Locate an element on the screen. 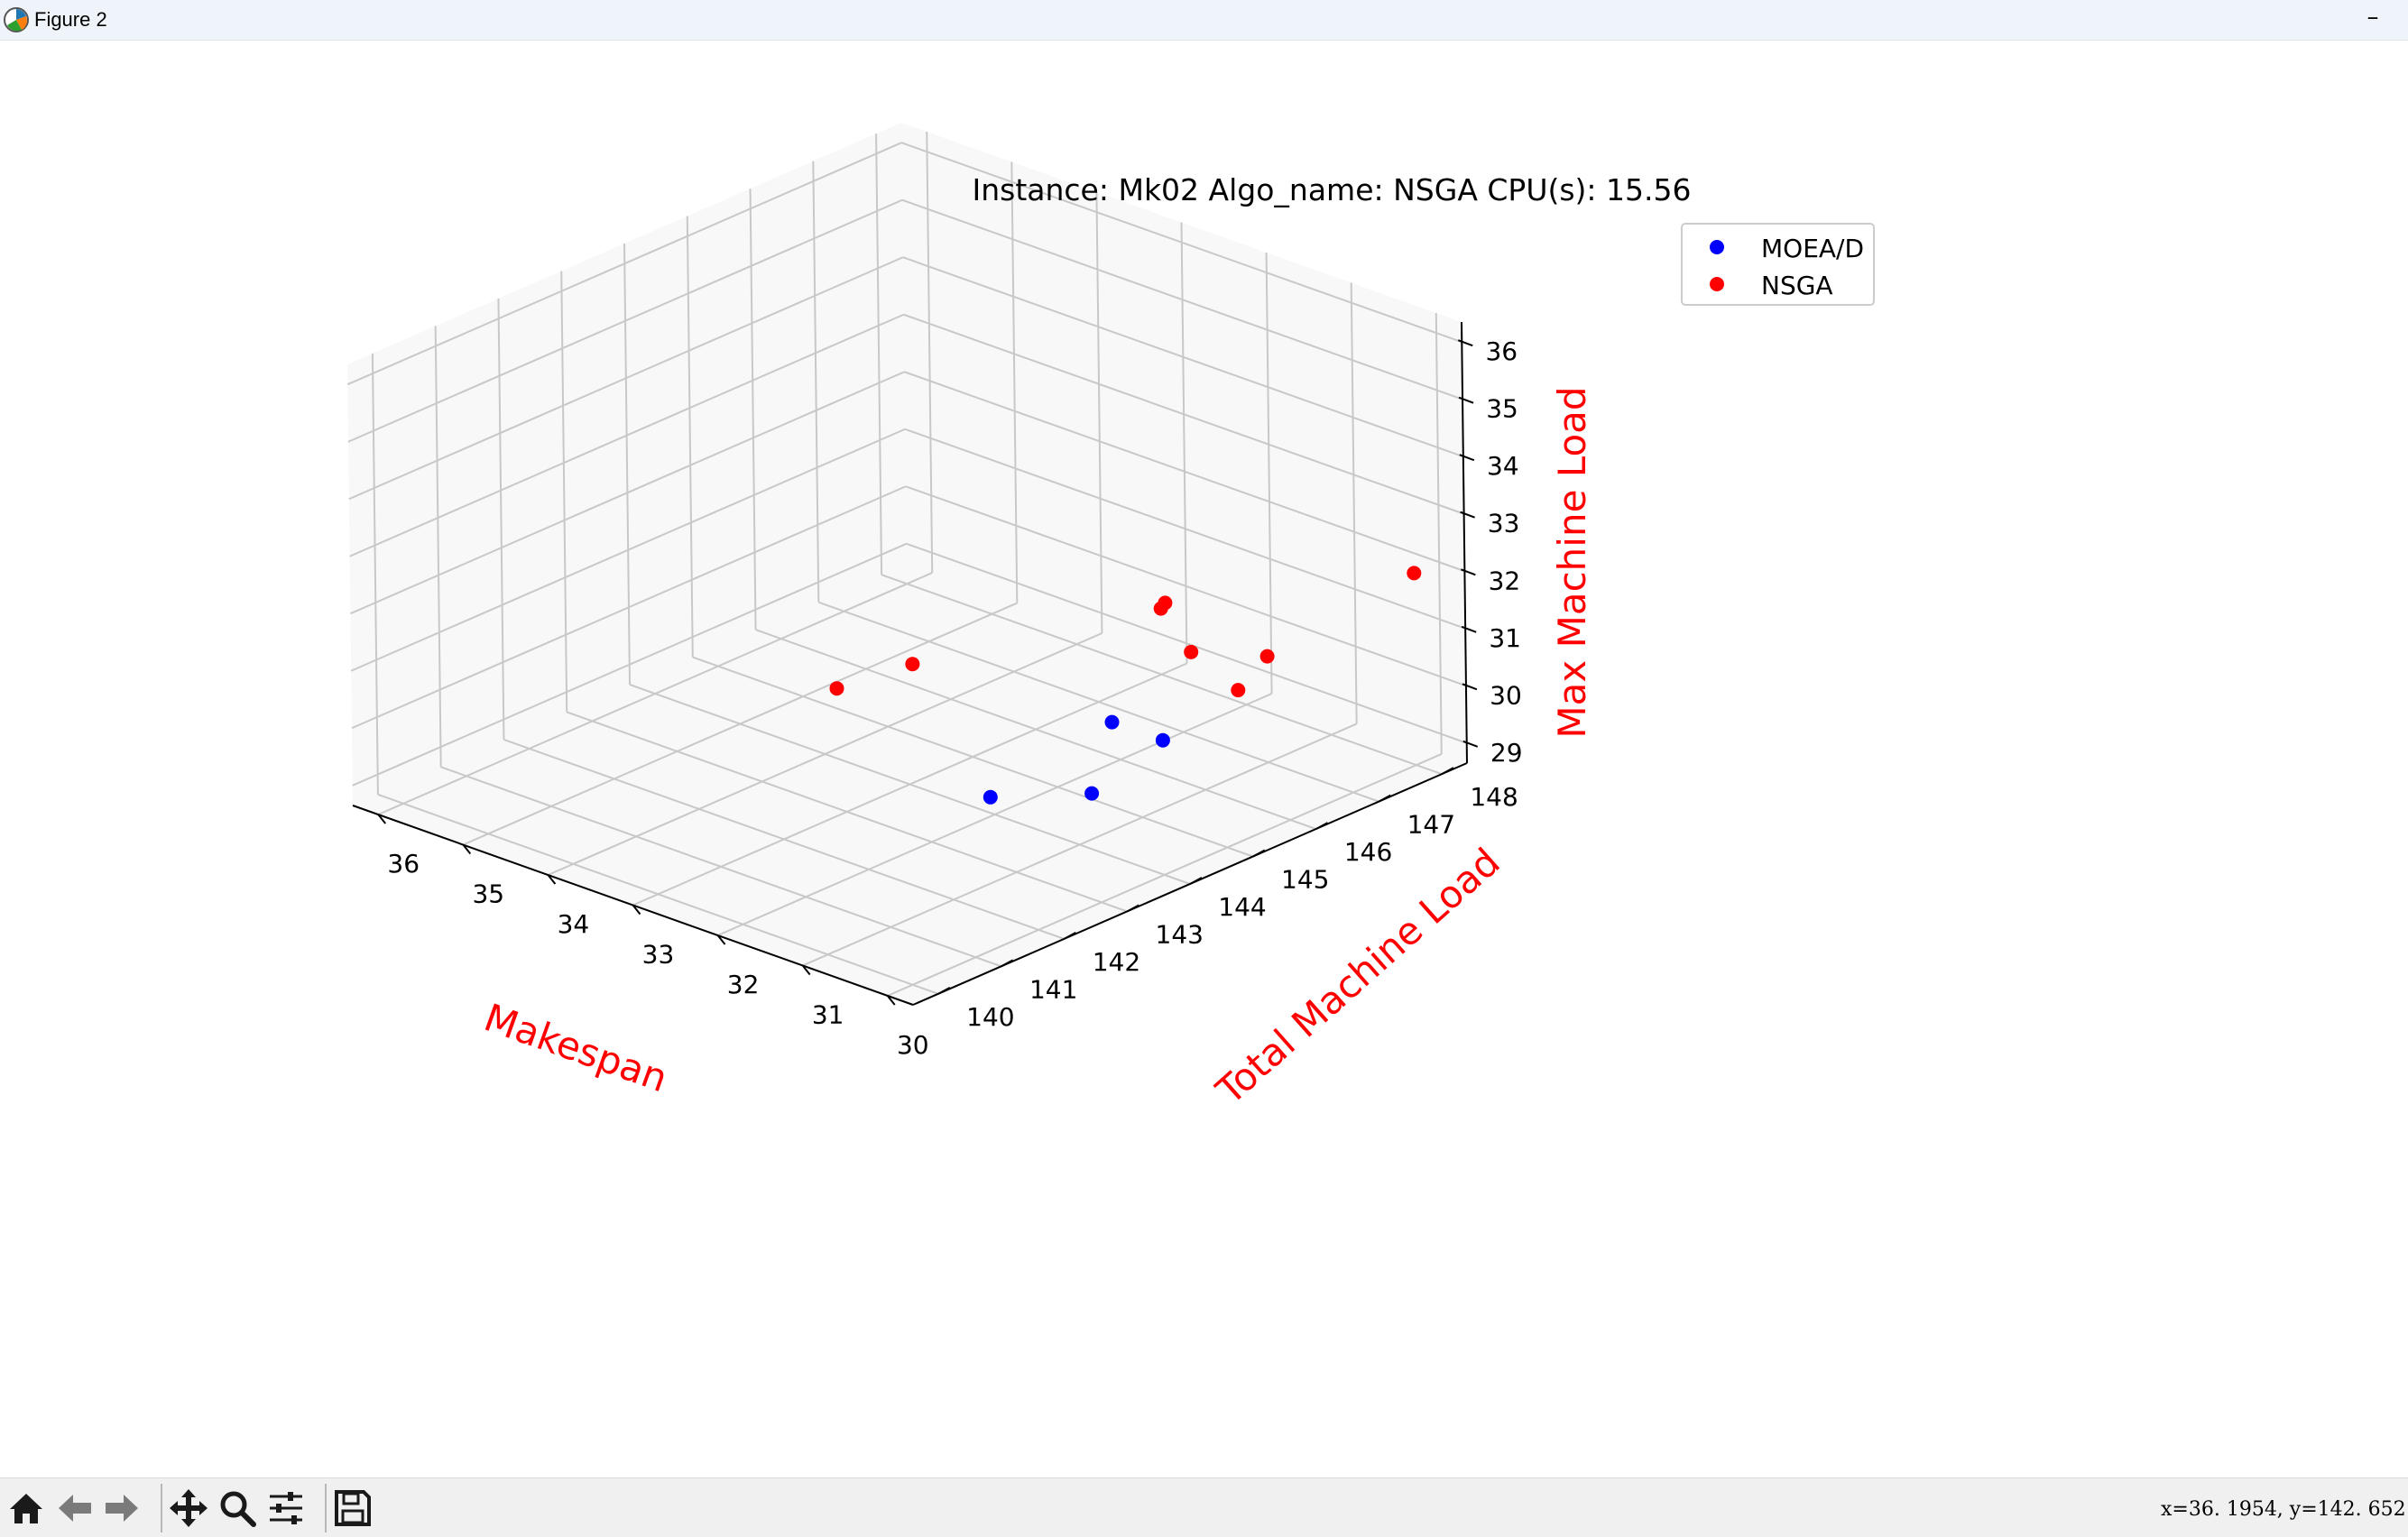 Image resolution: width=2408 pixels, height=1537 pixels. app-logo-icon is located at coordinates (16, 20).